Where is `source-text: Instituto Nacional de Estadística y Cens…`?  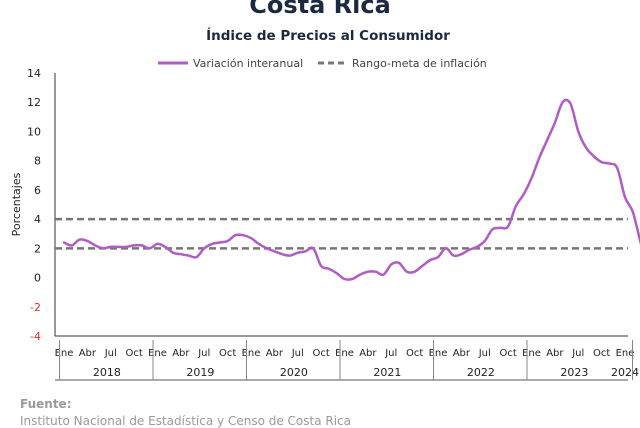
source-text: Instituto Nacional de Estadística y Cens… is located at coordinates (186, 421).